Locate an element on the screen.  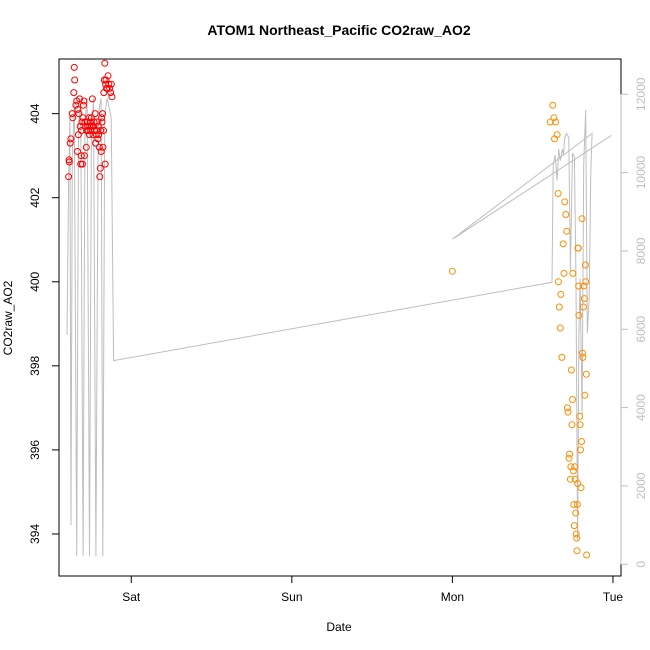
x-tick-label: Mon is located at coordinates (452, 597).